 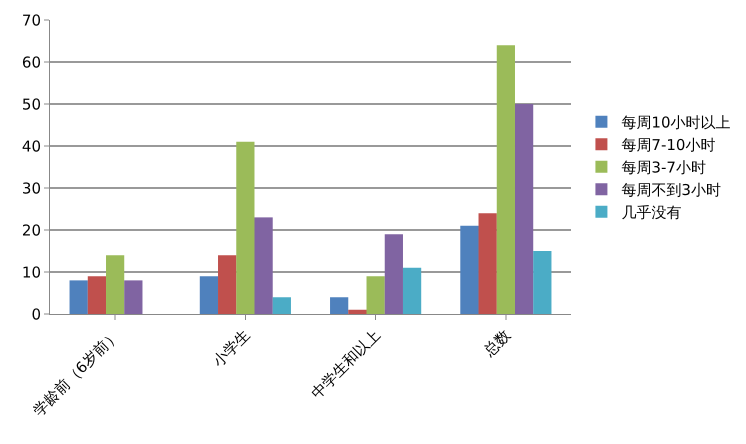 What do you see at coordinates (77, 373) in the screenshot?
I see `x-tick-label: 学龄前（6岁前）` at bounding box center [77, 373].